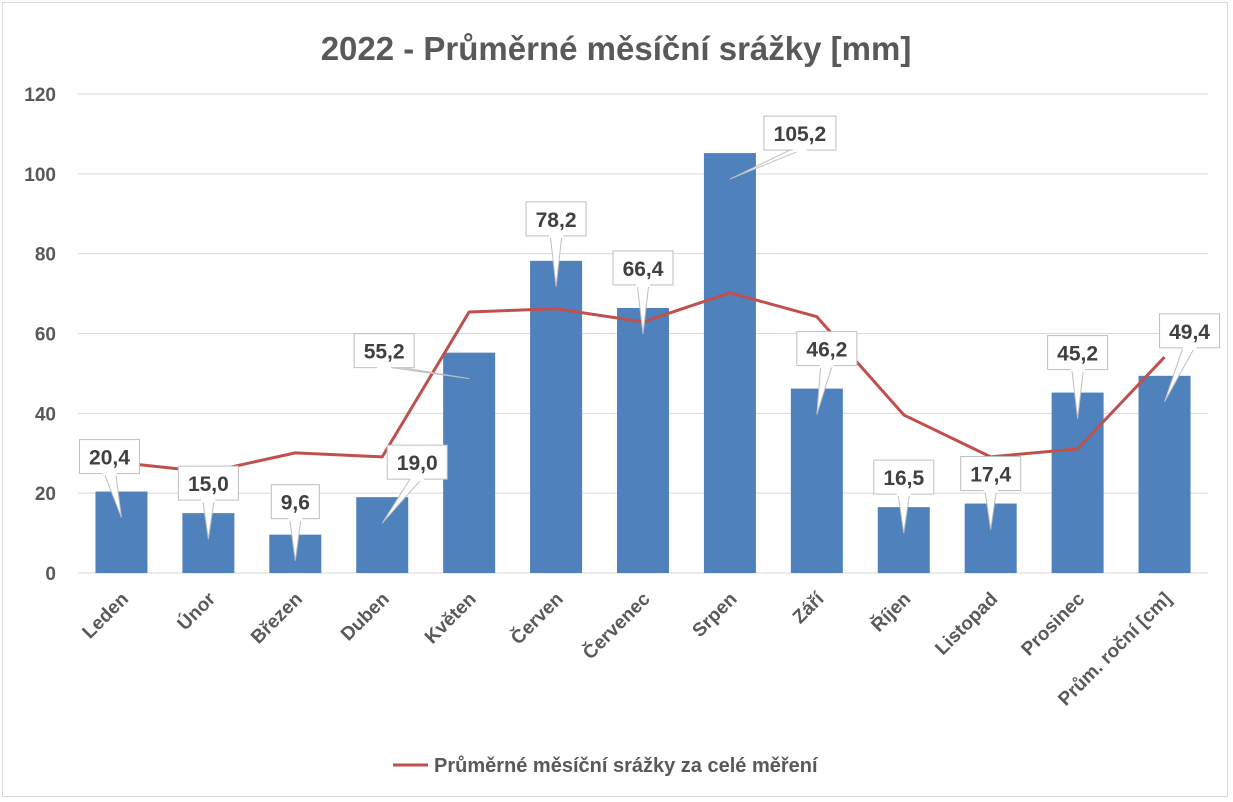  I want to click on data-label: 17,4, so click(991, 493).